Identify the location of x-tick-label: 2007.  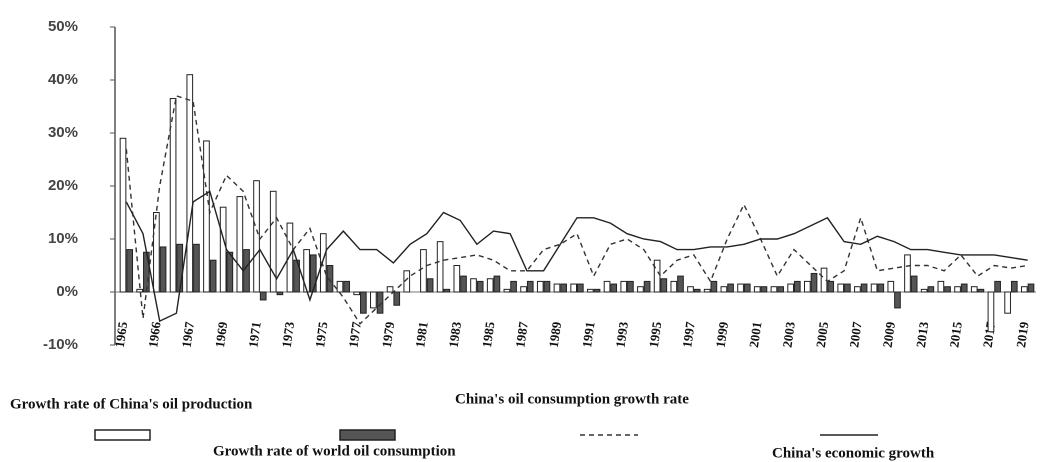
(855, 334).